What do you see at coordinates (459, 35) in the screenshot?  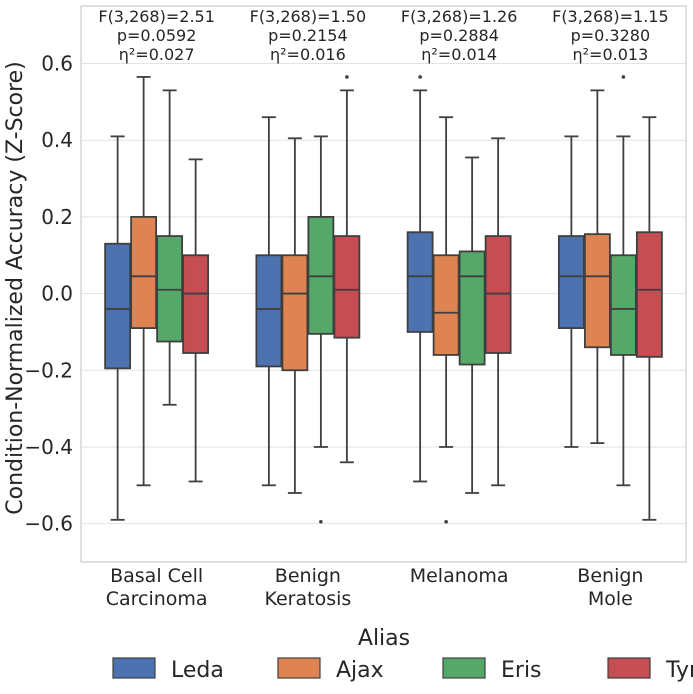 I see `annotation-p: p=0.2884` at bounding box center [459, 35].